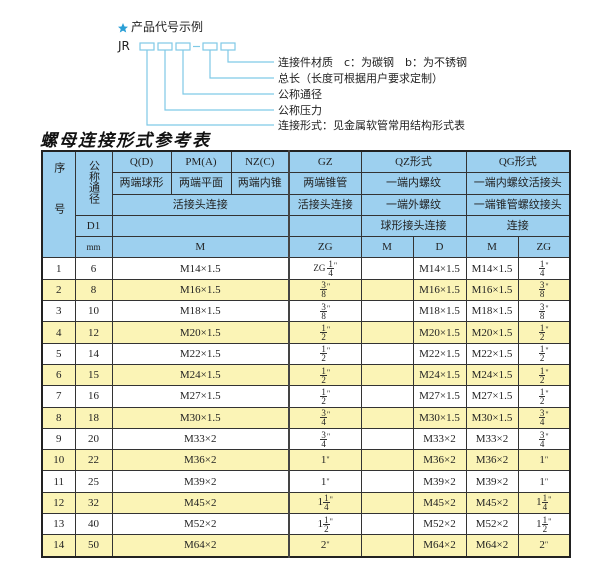 The image size is (600, 567). What do you see at coordinates (492, 524) in the screenshot?
I see `cell-qg-m: M52×2` at bounding box center [492, 524].